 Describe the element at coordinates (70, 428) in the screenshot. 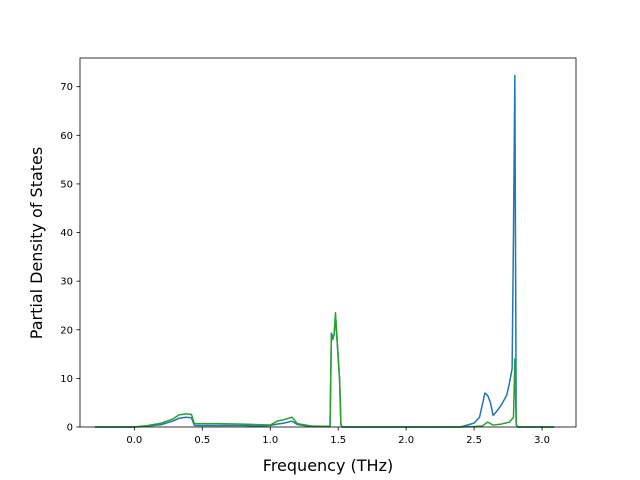

I see `y-tick-label: 0` at that location.